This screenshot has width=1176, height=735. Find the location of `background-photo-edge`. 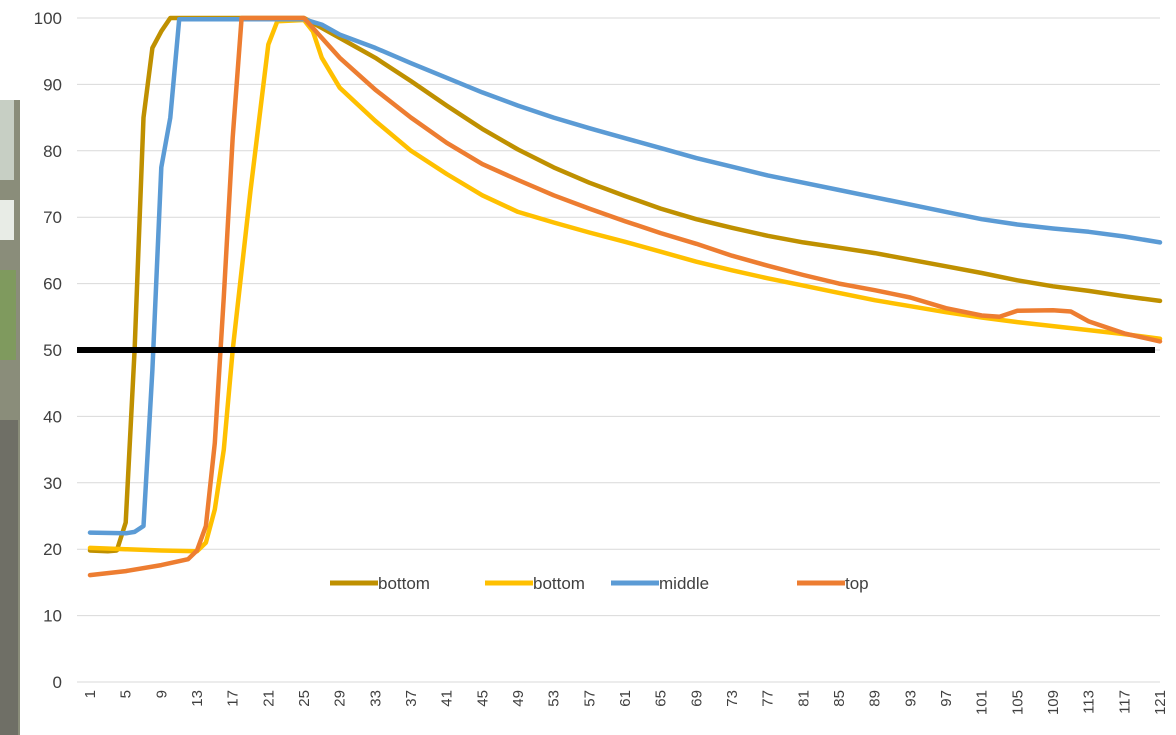

background-photo-edge is located at coordinates (11, 90).